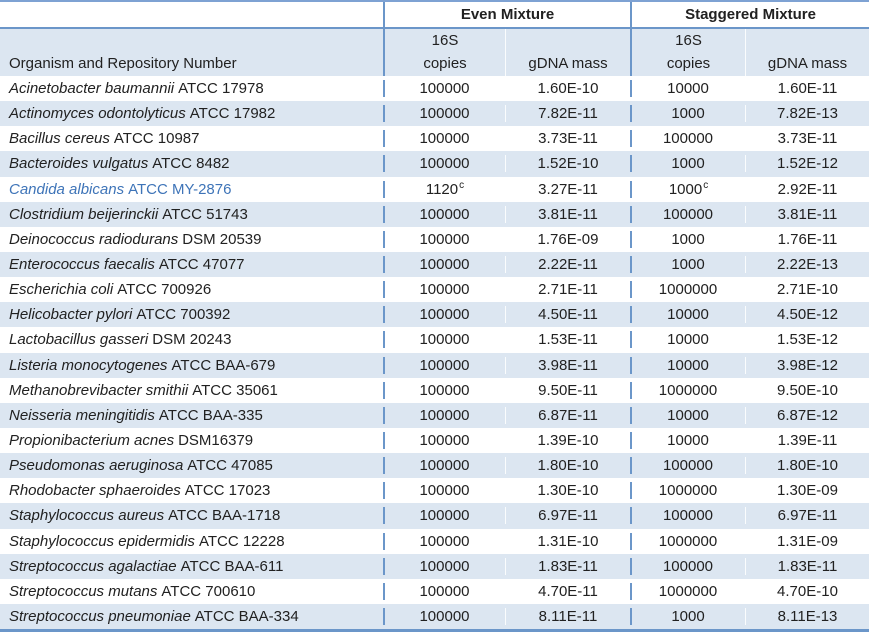 The image size is (869, 632). Describe the element at coordinates (191, 189) in the screenshot. I see `organism-cell: Candida albicans ATCC MY-2876` at that location.